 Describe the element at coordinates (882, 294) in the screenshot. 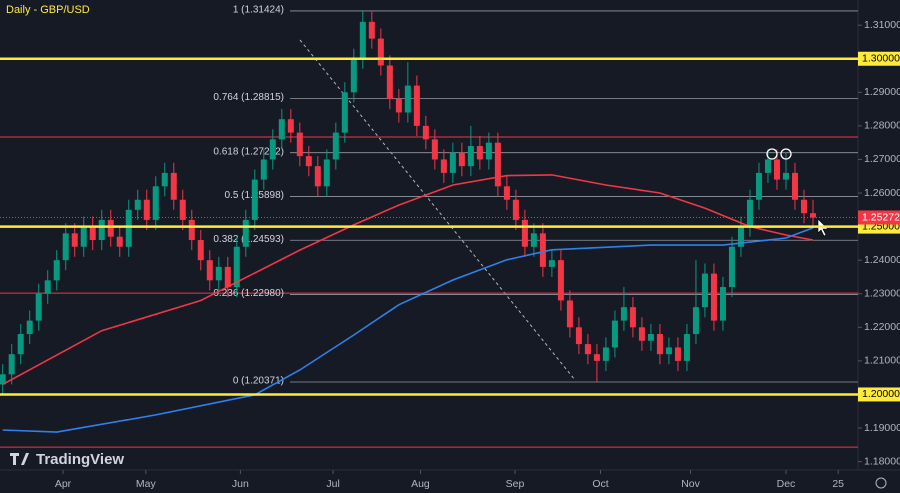

I see `y-tick-label: 1.23000` at that location.